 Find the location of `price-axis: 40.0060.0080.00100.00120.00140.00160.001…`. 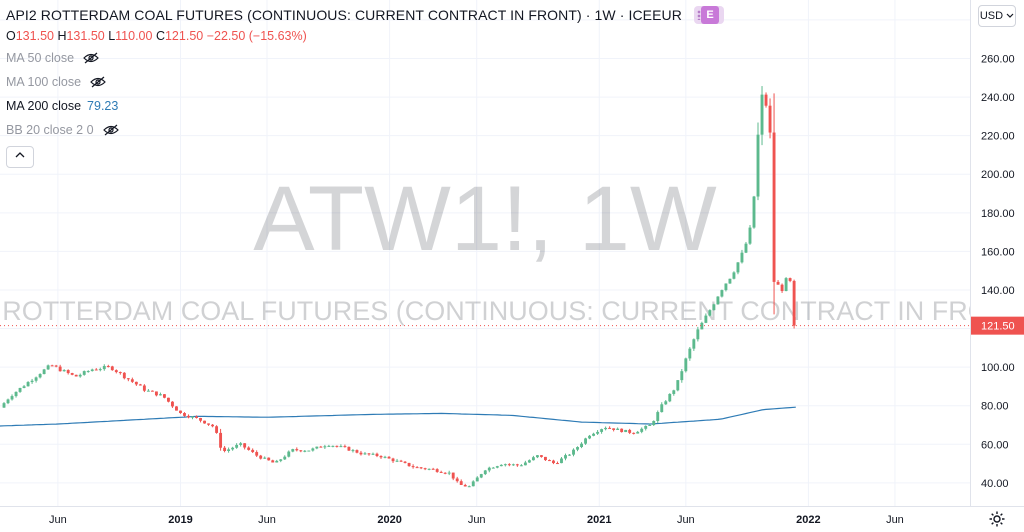

price-axis: 40.0060.0080.00100.00120.00140.00160.001… is located at coordinates (997, 266).